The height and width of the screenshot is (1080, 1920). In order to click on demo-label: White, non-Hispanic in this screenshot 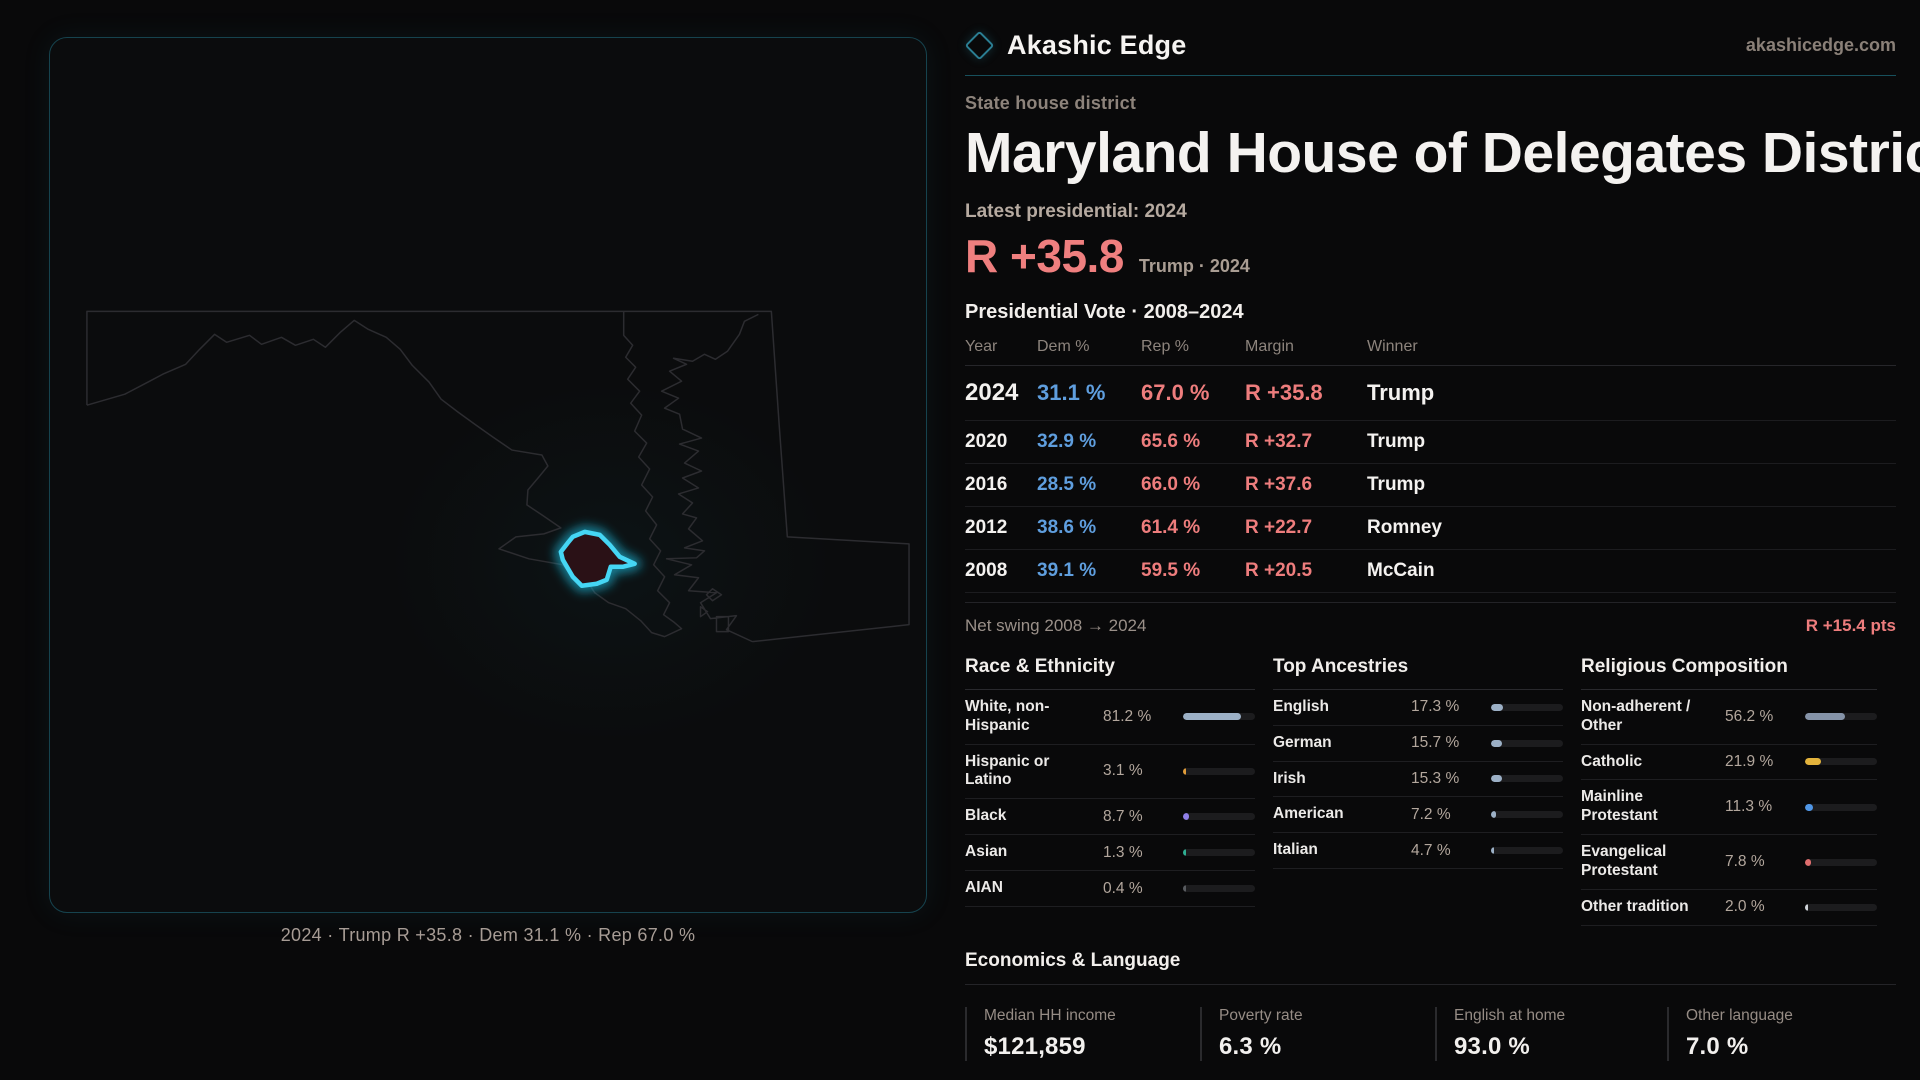, I will do `click(1007, 715)`.